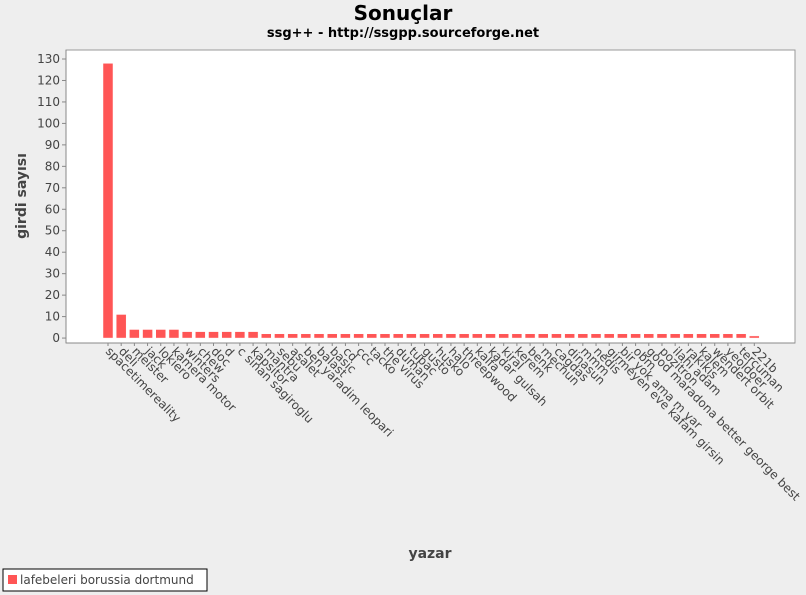 Image resolution: width=806 pixels, height=595 pixels. Describe the element at coordinates (403, 13) in the screenshot. I see `chart-title: Sonuçlar` at that location.